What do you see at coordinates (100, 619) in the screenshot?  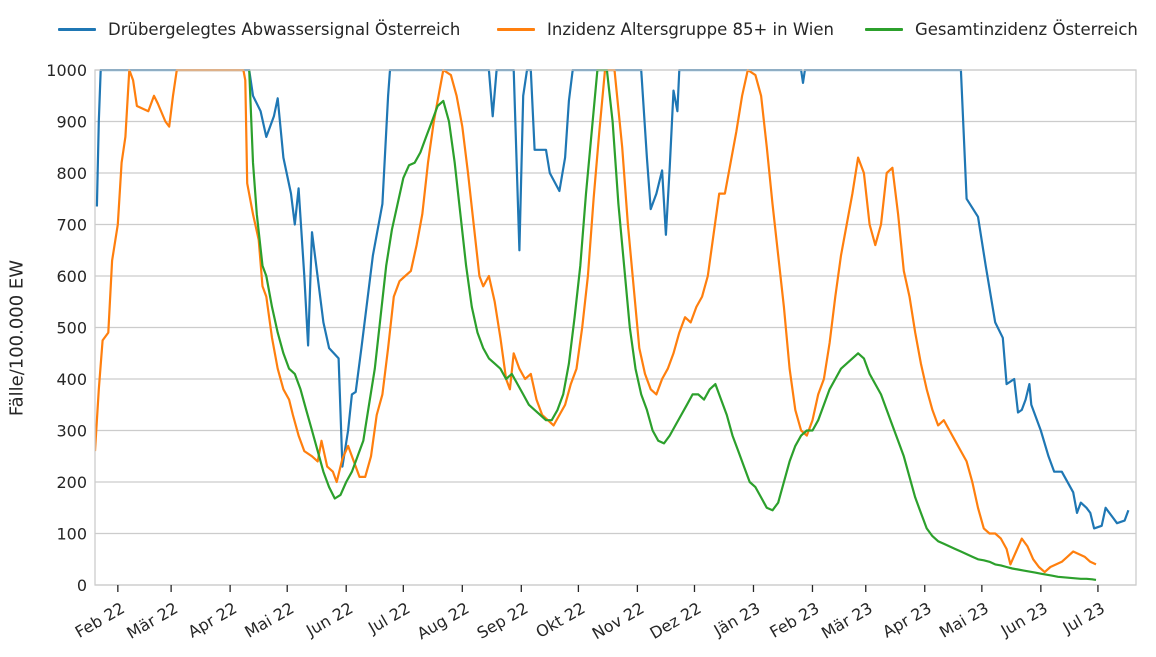 I see `x-tick-label: Feb 22` at bounding box center [100, 619].